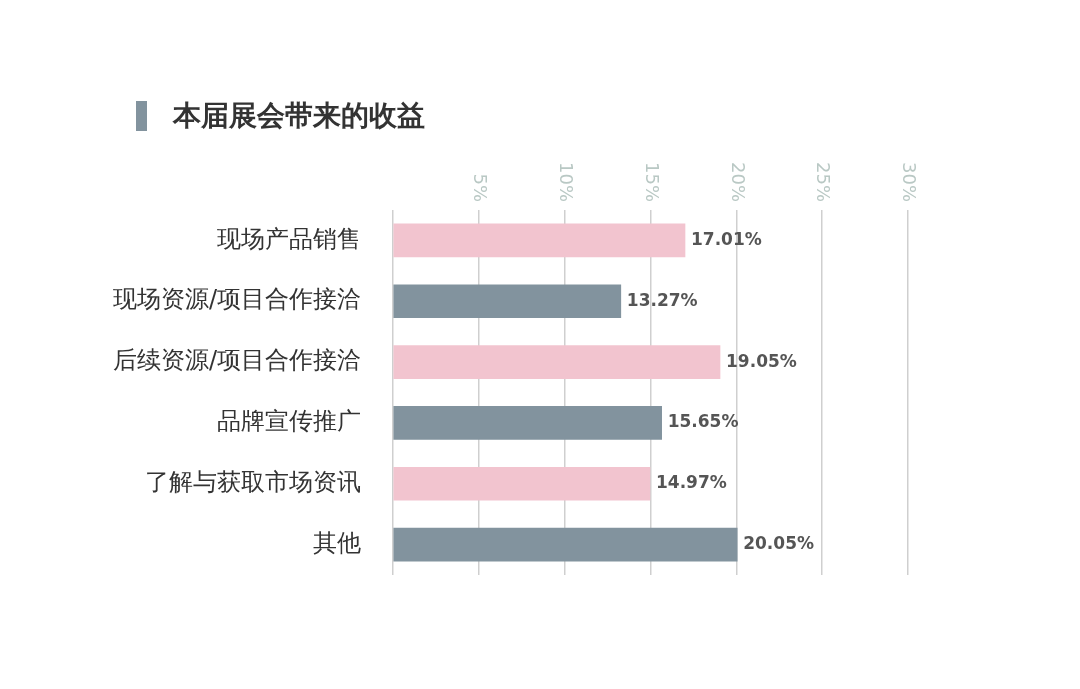 The width and height of the screenshot is (1080, 689). I want to click on y-tick-label: 后续资源/项目合作接洽, so click(236, 360).